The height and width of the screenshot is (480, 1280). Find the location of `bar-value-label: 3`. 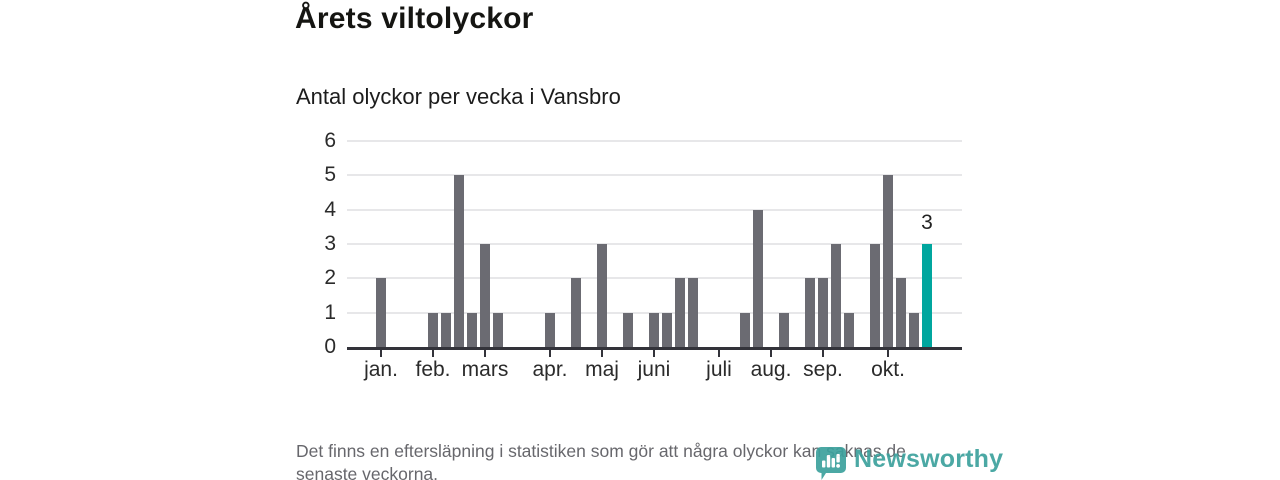

bar-value-label: 3 is located at coordinates (927, 222).